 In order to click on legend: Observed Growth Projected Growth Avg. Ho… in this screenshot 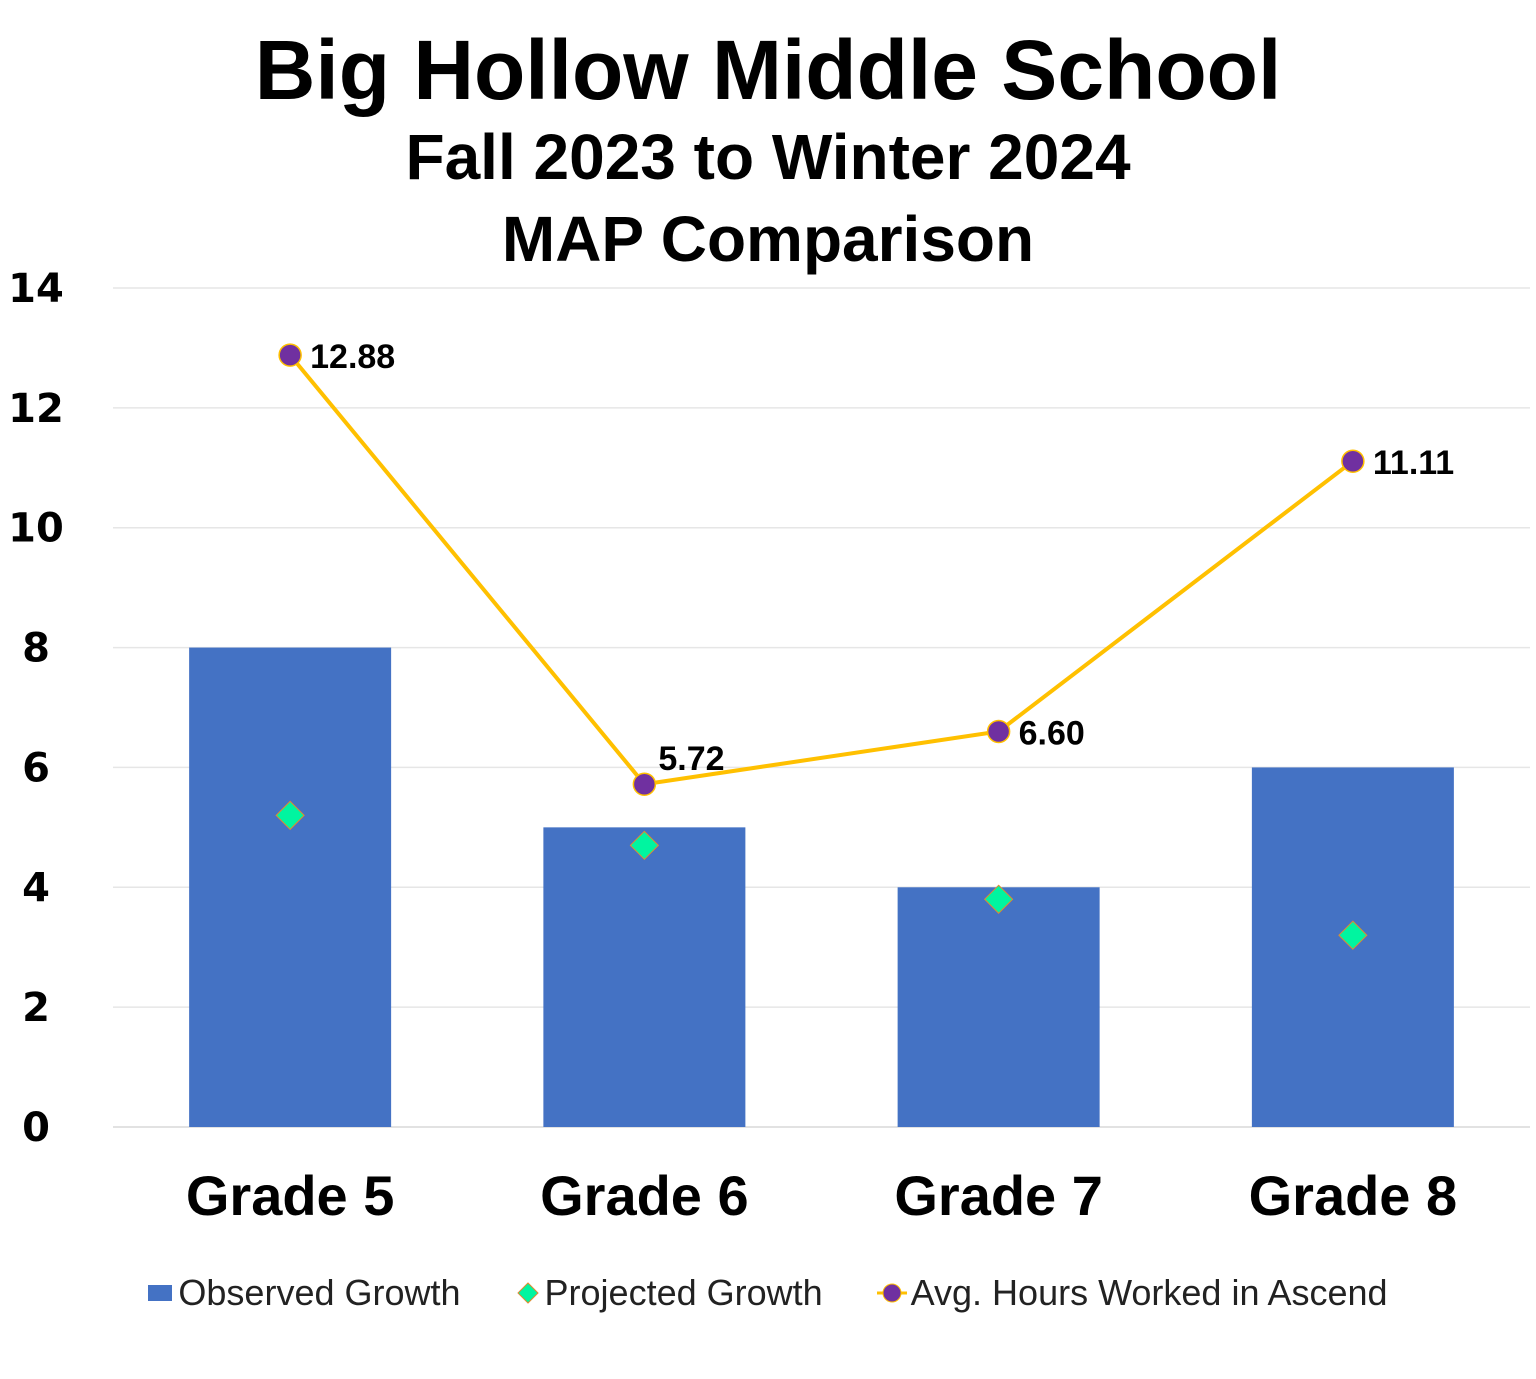, I will do `click(768, 1293)`.